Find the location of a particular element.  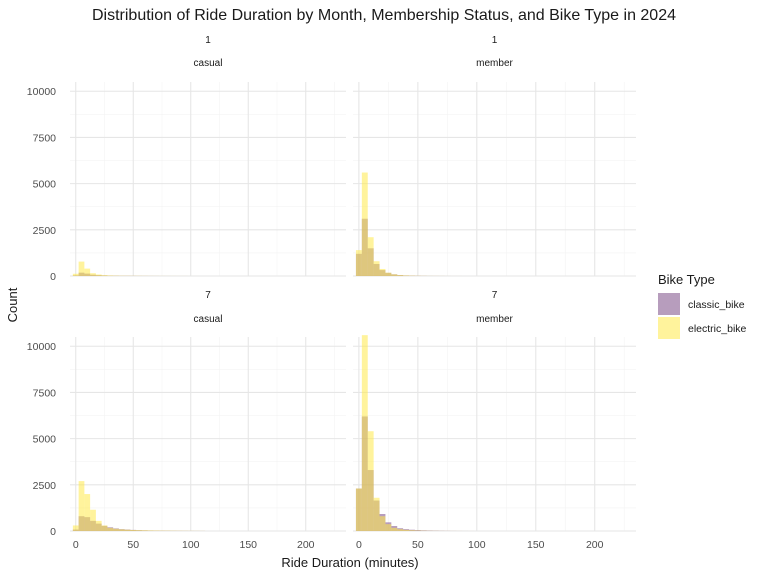

legend-title: Bike Type is located at coordinates (686, 279).